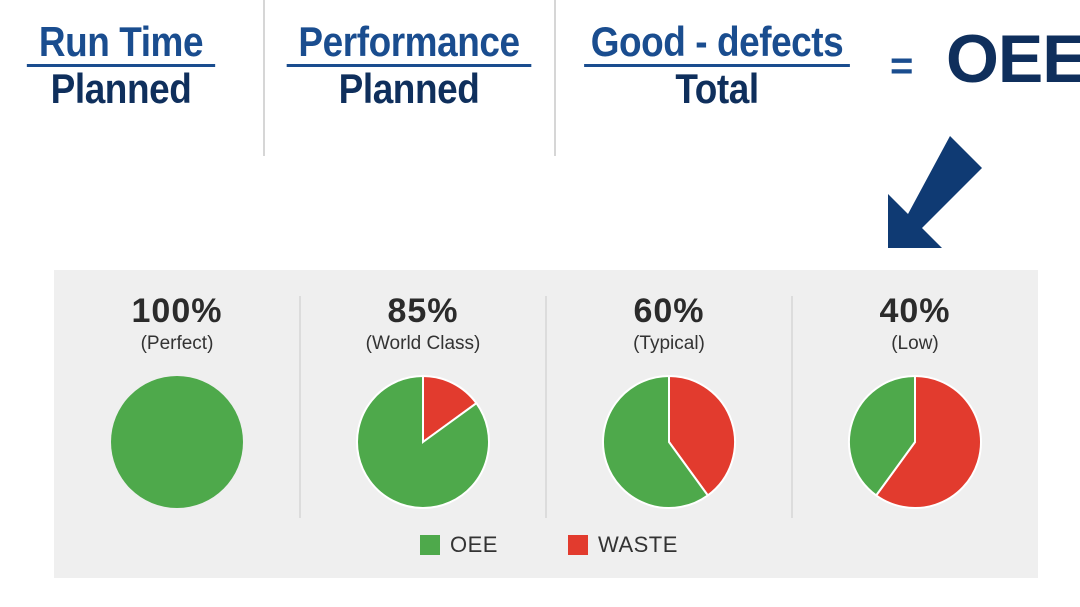 The width and height of the screenshot is (1080, 607). Describe the element at coordinates (669, 311) in the screenshot. I see `pie-value-label: 60%` at that location.